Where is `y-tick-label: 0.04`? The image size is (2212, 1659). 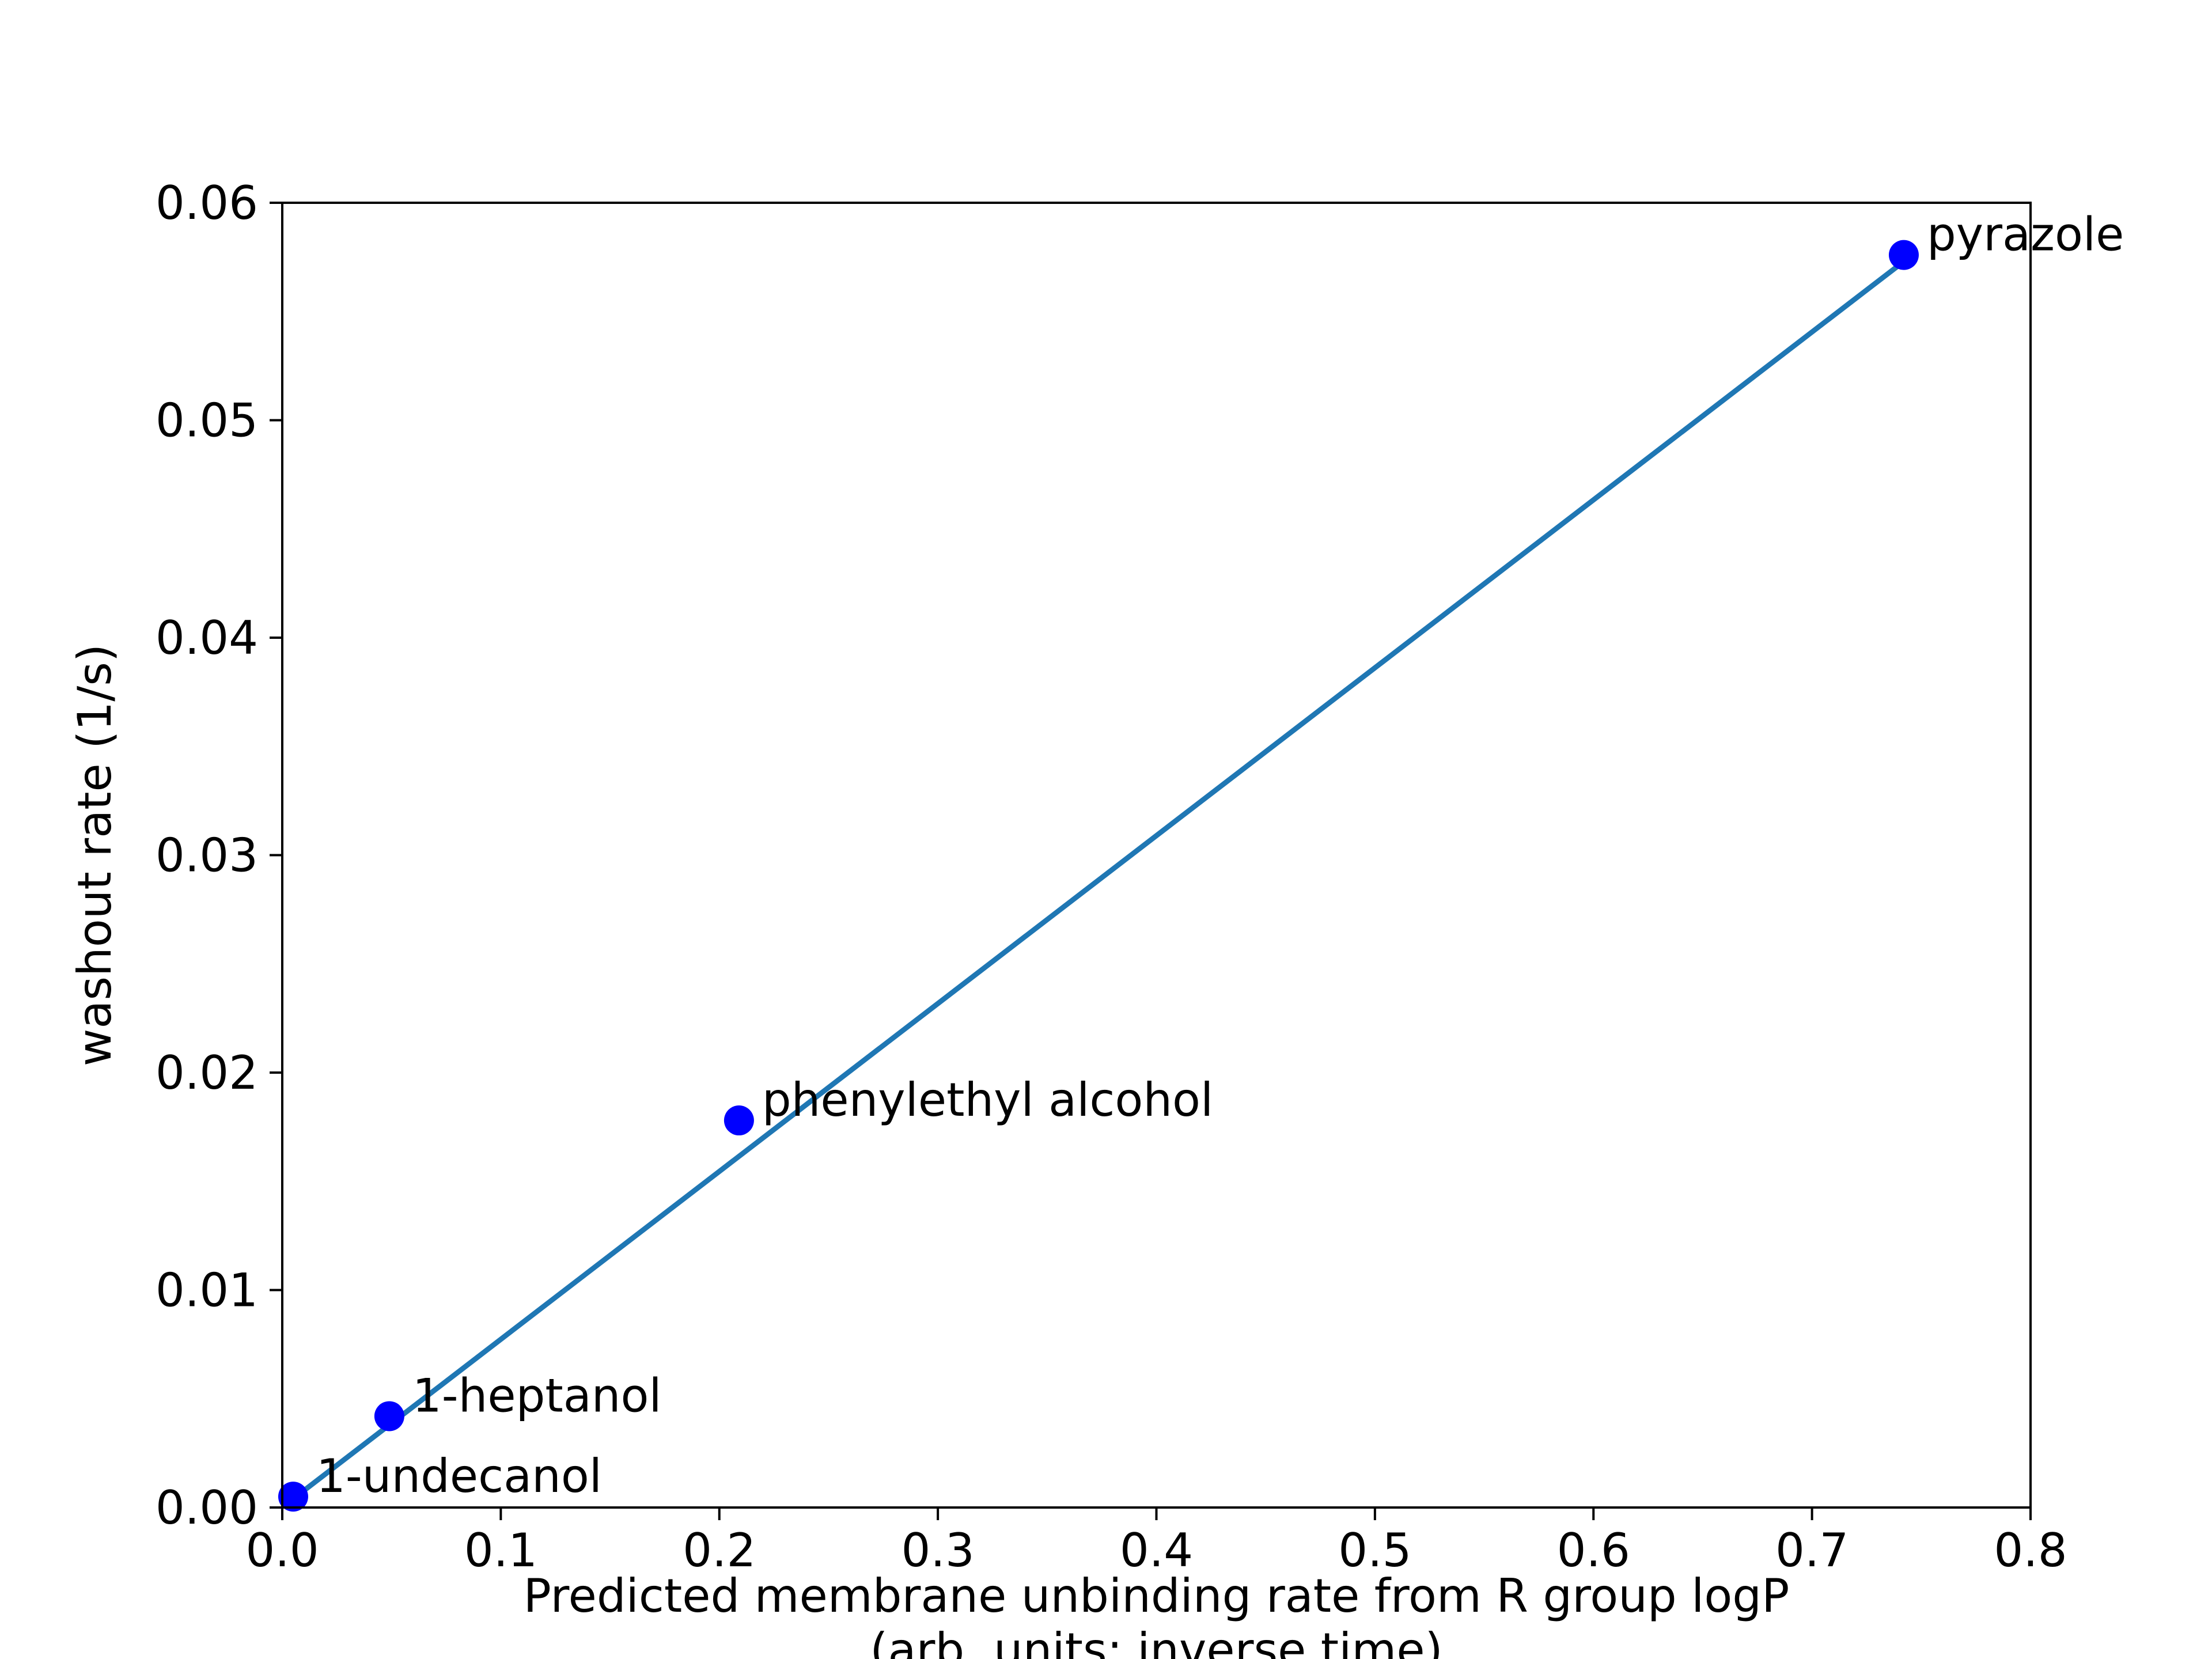
y-tick-label: 0.04 is located at coordinates (207, 638).